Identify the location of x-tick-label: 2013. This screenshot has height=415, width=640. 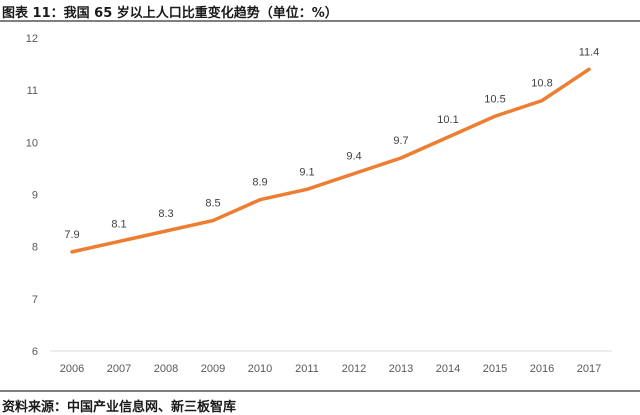
(401, 369).